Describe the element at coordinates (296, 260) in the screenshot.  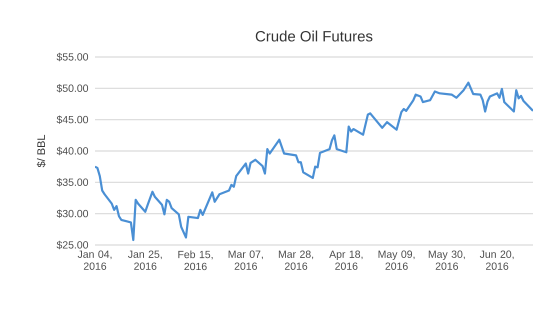
I see `x-tick-label: Mar 28, 2016` at that location.